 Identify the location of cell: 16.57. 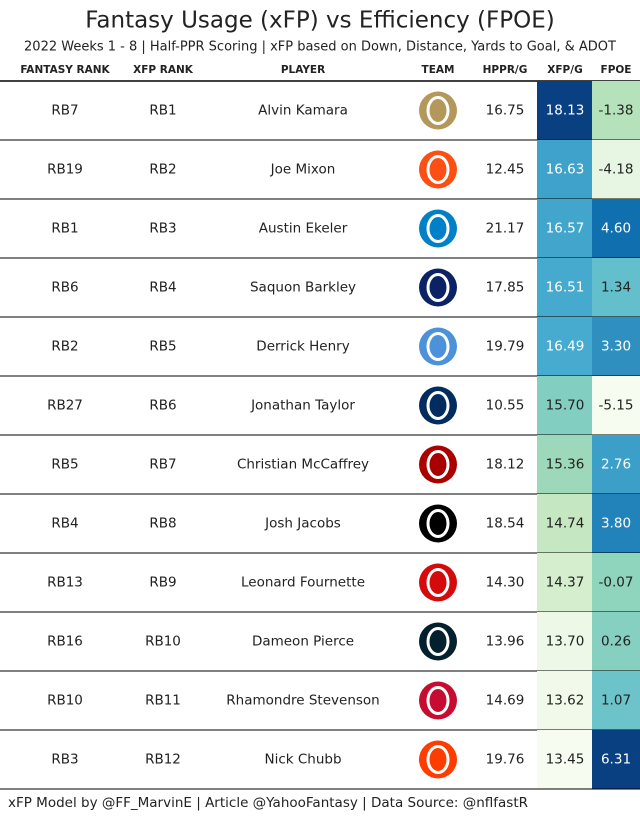
(565, 229).